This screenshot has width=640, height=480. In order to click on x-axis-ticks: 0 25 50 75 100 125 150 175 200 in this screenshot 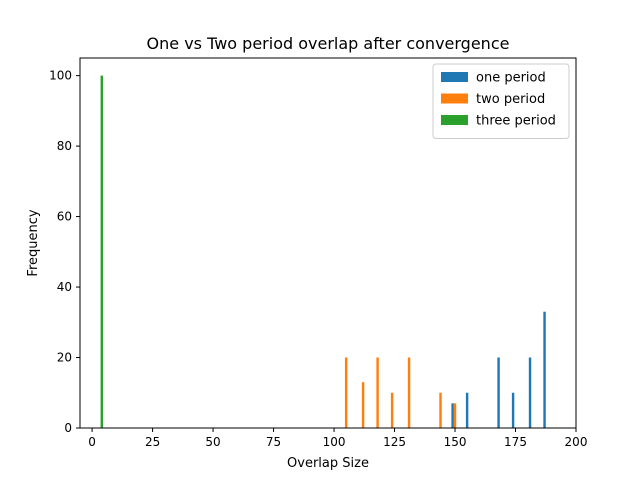, I will do `click(337, 438)`.